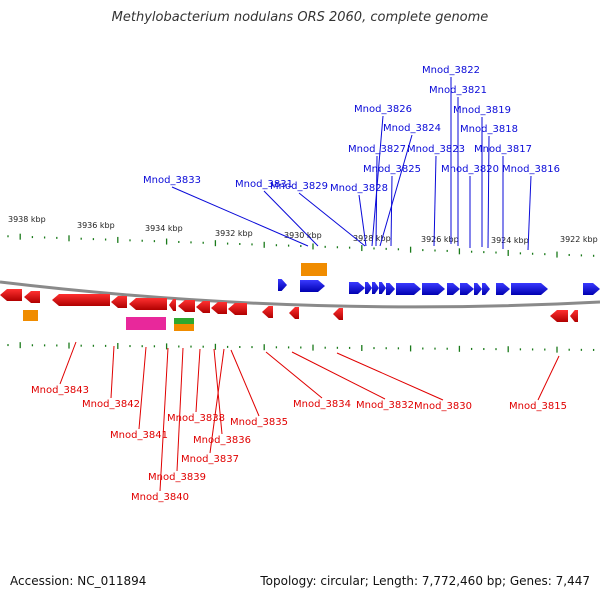 The height and width of the screenshot is (600, 600). I want to click on gene-label-bottom: Mnod_3838, so click(196, 418).